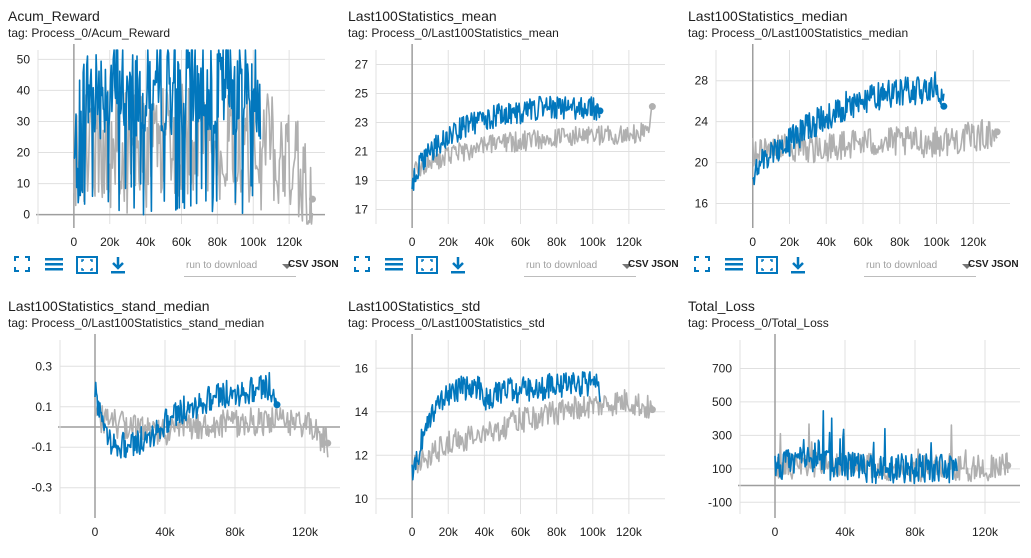  What do you see at coordinates (510, 439) in the screenshot?
I see `chart-plot: 10 12 14 16 0 20k 40k 60k 80k 100k 120k` at bounding box center [510, 439].